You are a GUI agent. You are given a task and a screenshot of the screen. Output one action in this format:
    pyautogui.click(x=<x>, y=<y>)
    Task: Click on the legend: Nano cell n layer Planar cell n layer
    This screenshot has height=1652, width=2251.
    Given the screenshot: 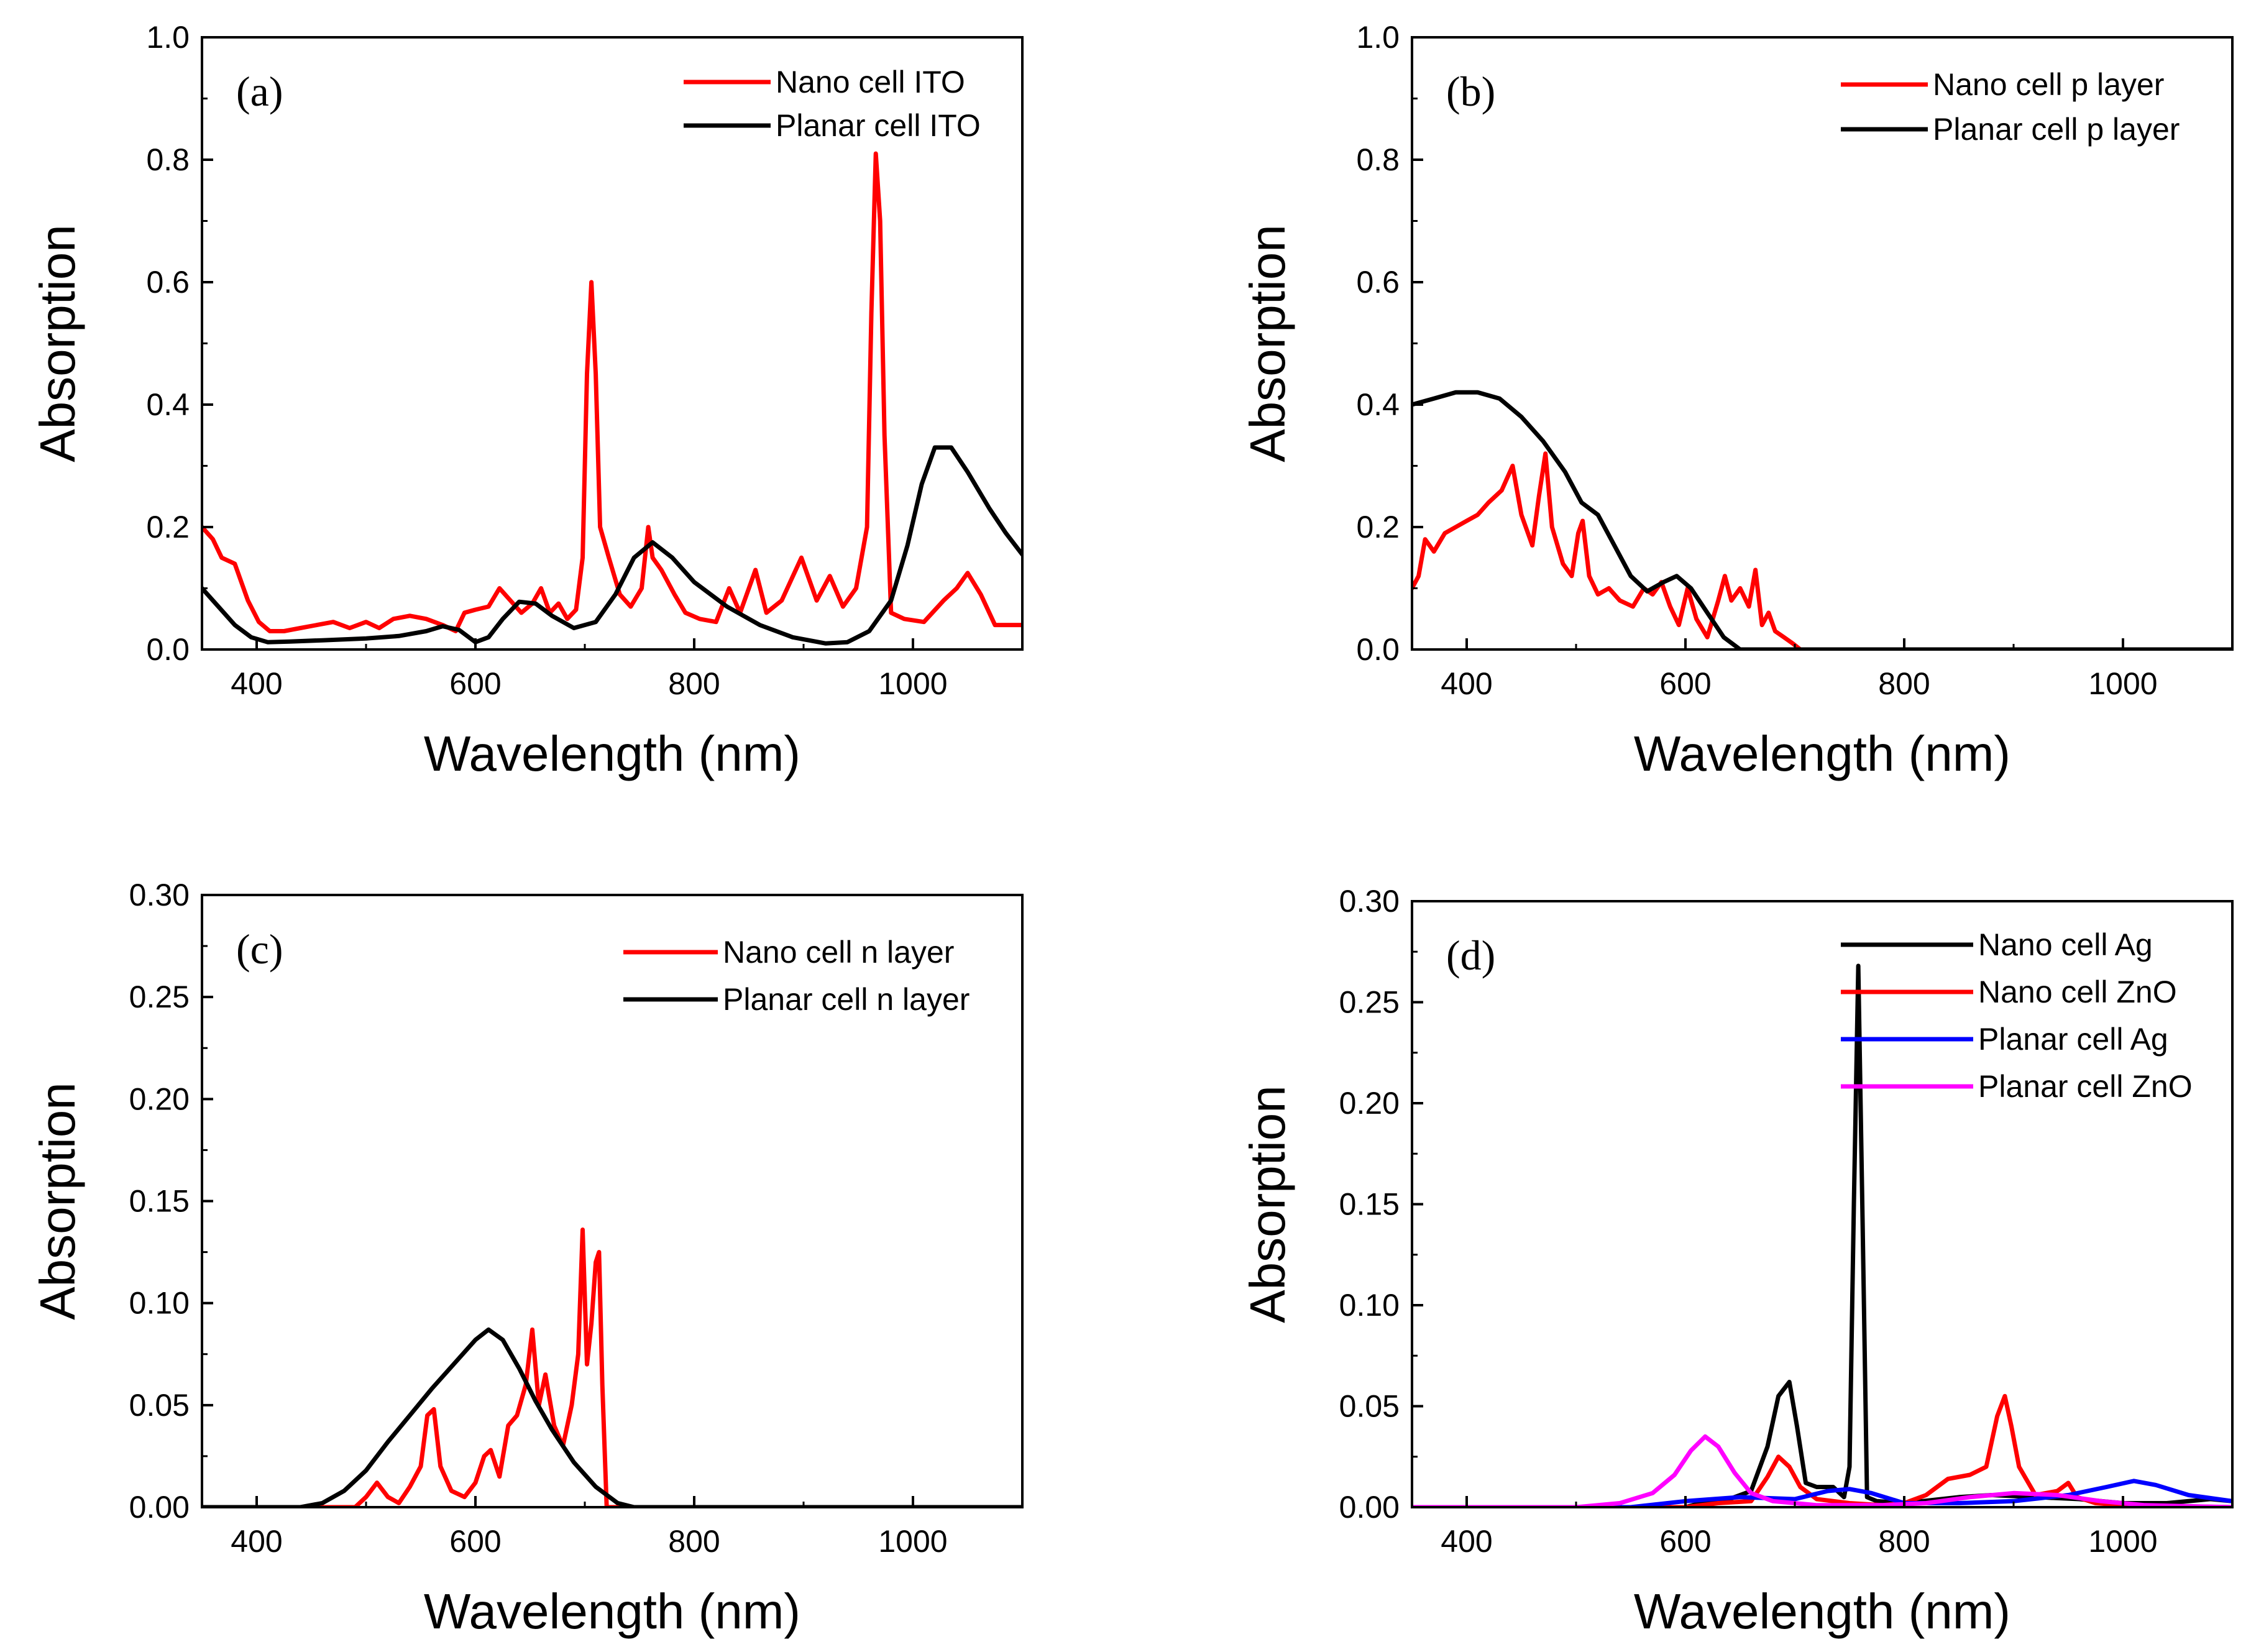 What is the action you would take?
    pyautogui.click(x=796, y=976)
    